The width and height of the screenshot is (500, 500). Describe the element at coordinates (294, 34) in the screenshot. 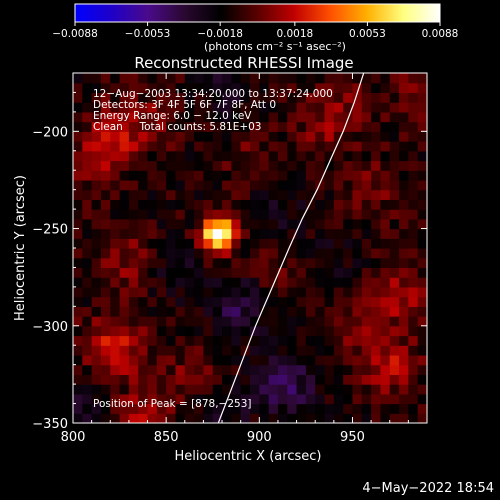

I see `colorbar-tick-label: 0.0018` at that location.